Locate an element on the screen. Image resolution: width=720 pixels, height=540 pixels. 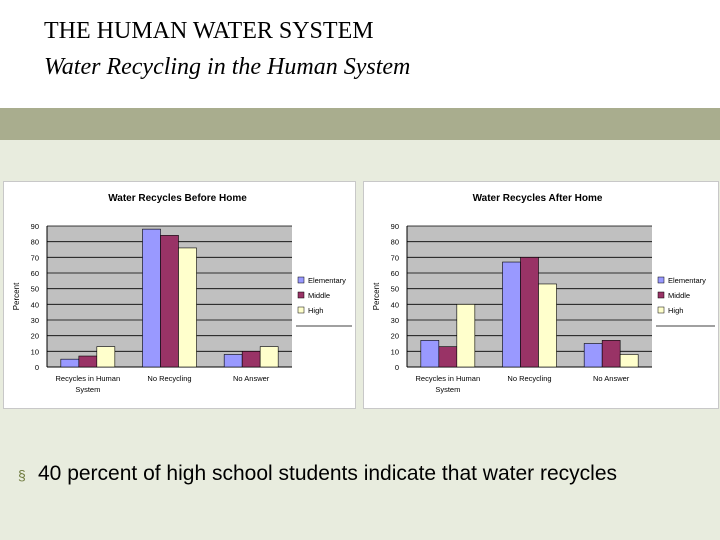
slide-subtitle: Water Recycling in the Human System is located at coordinates (227, 67).